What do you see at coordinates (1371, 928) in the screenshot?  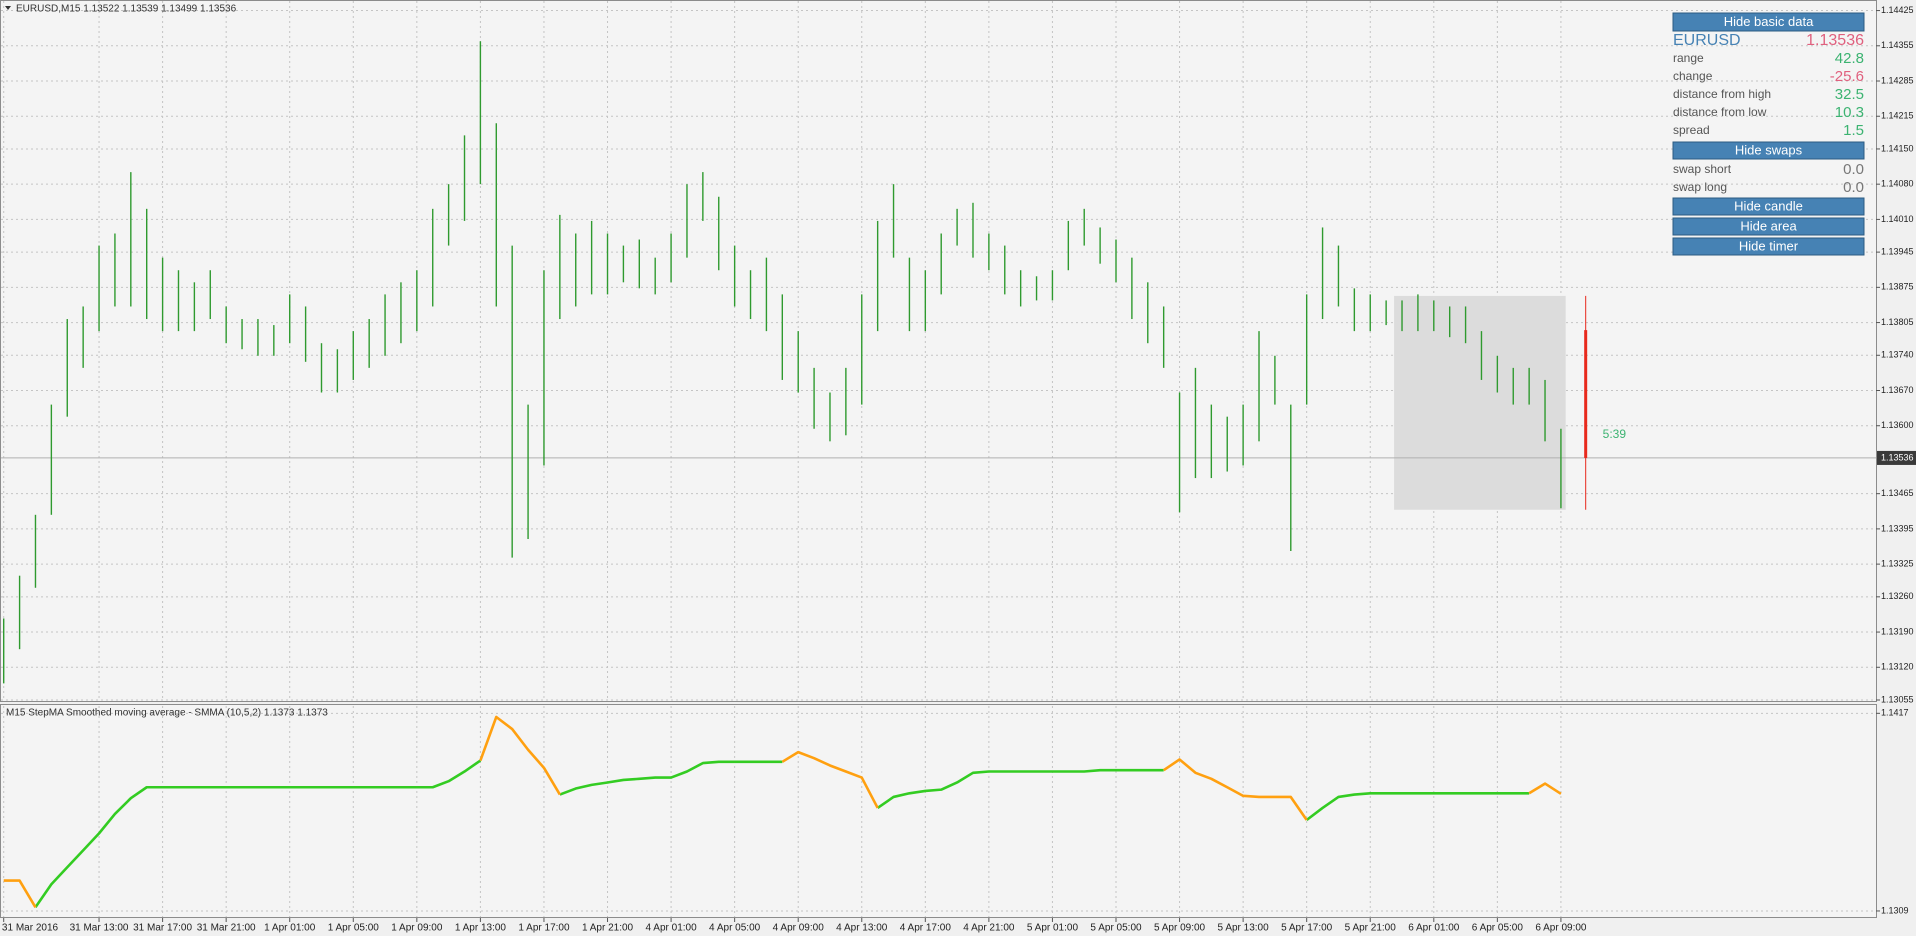 I see `x-tick-label: 5 Apr 21:00` at bounding box center [1371, 928].